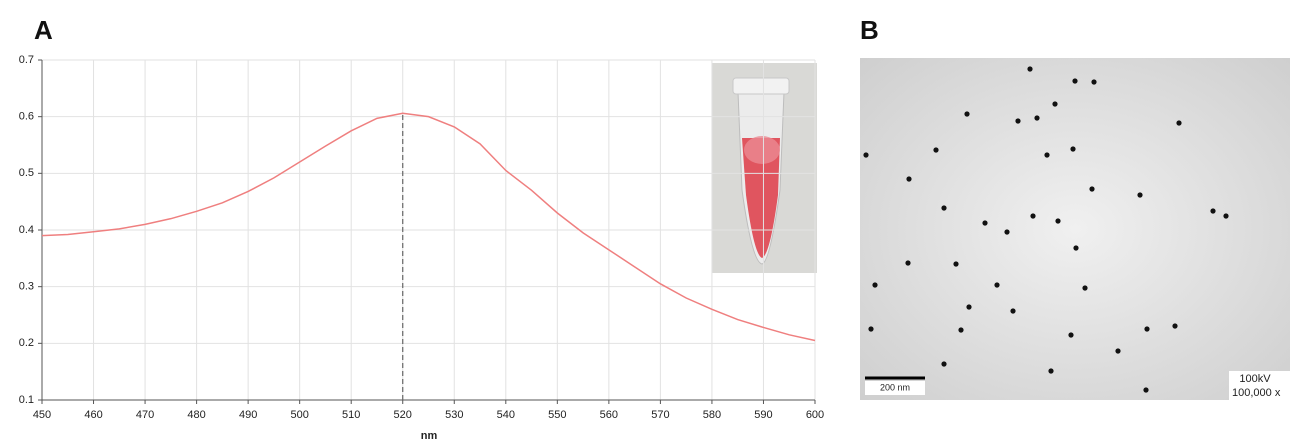 This screenshot has width=1290, height=442. What do you see at coordinates (764, 168) in the screenshot?
I see `inset-photo` at bounding box center [764, 168].